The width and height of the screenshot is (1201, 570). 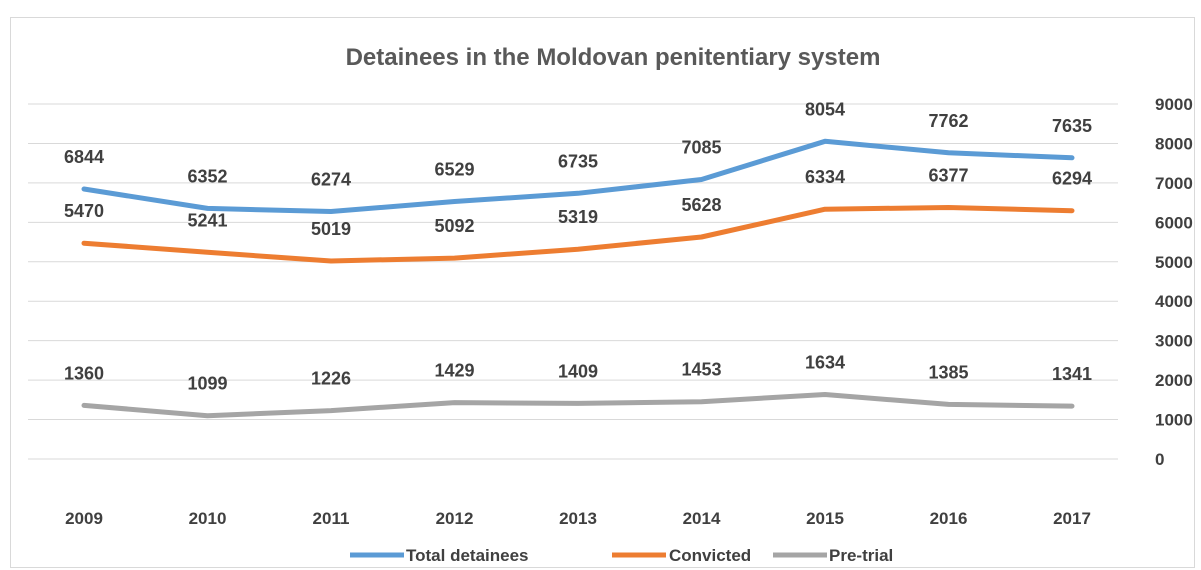 I want to click on data-label: 5628, so click(x=701, y=205).